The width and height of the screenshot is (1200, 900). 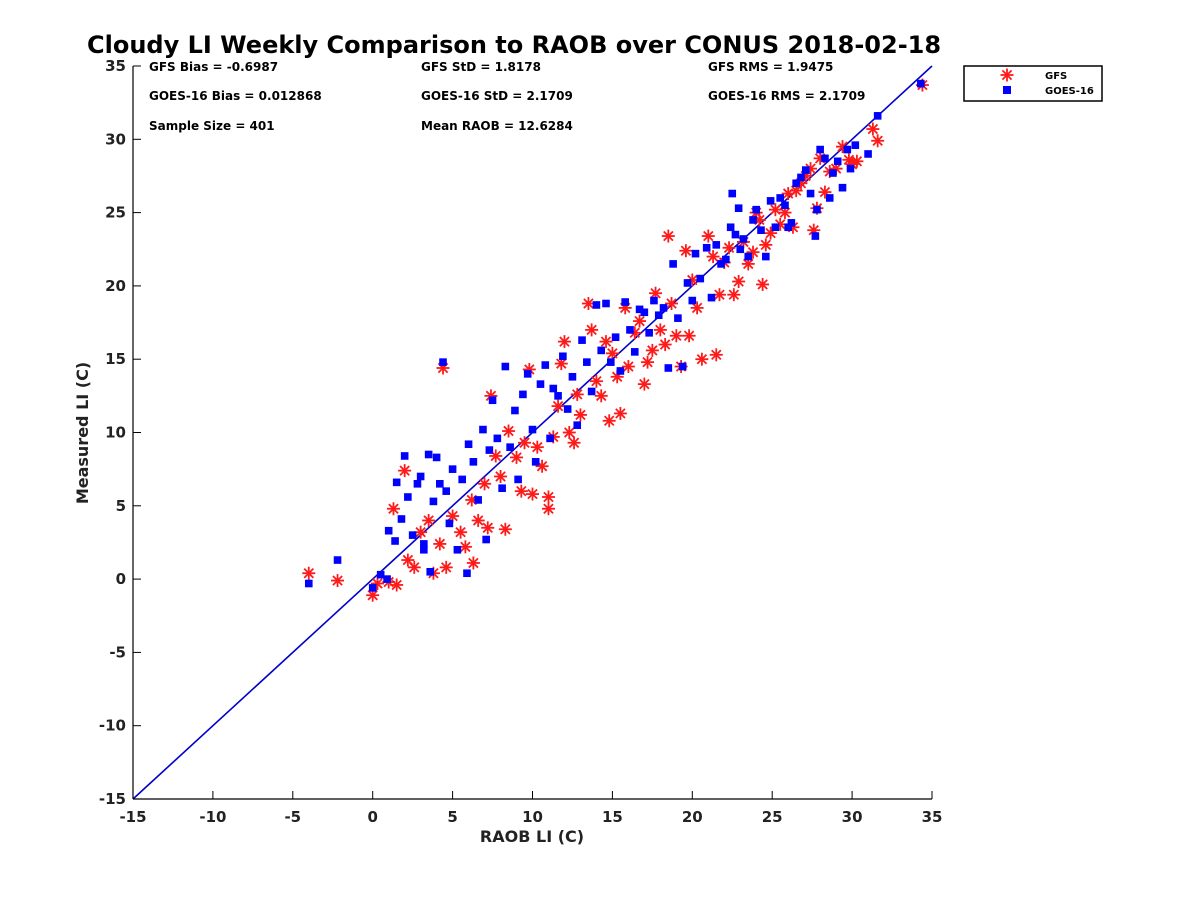 What do you see at coordinates (452, 817) in the screenshot?
I see `x-tick-label: 5` at bounding box center [452, 817].